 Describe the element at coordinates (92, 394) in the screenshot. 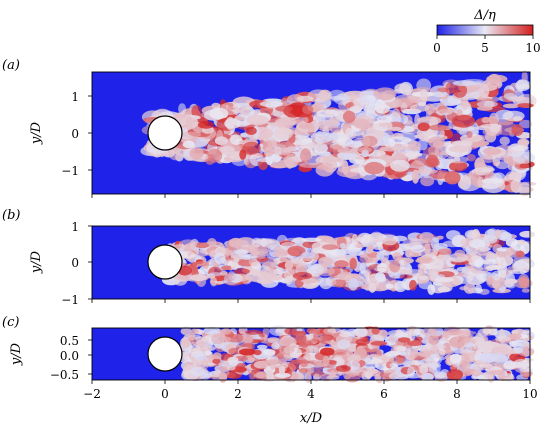

I see `x-tick-label: −2` at that location.